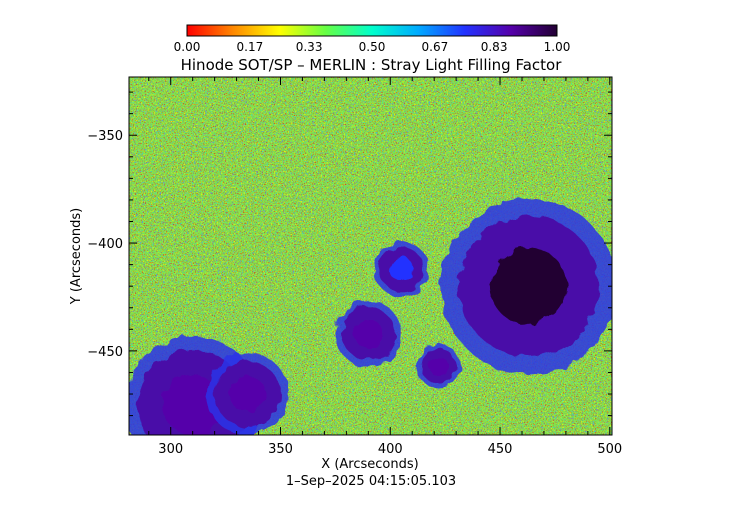 The height and width of the screenshot is (516, 742). What do you see at coordinates (372, 30) in the screenshot?
I see `colorbar-gradient-bar` at bounding box center [372, 30].